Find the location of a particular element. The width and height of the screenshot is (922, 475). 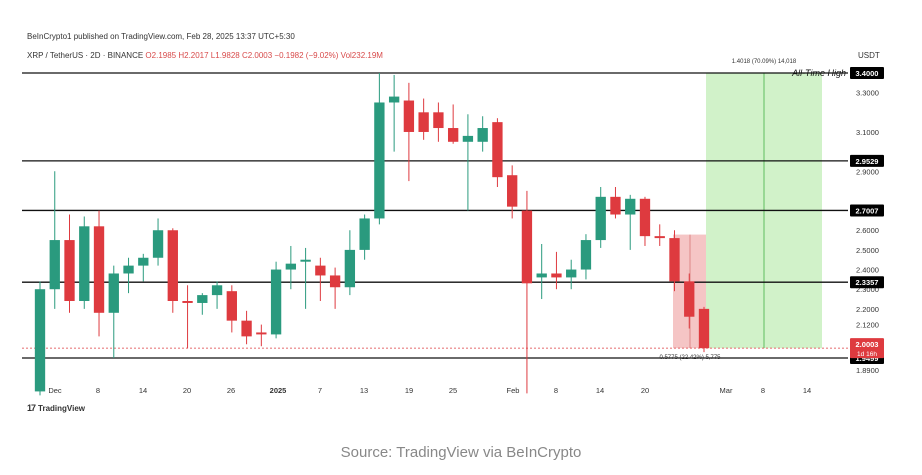

price-tick-label: 2.5000 is located at coordinates (867, 250).